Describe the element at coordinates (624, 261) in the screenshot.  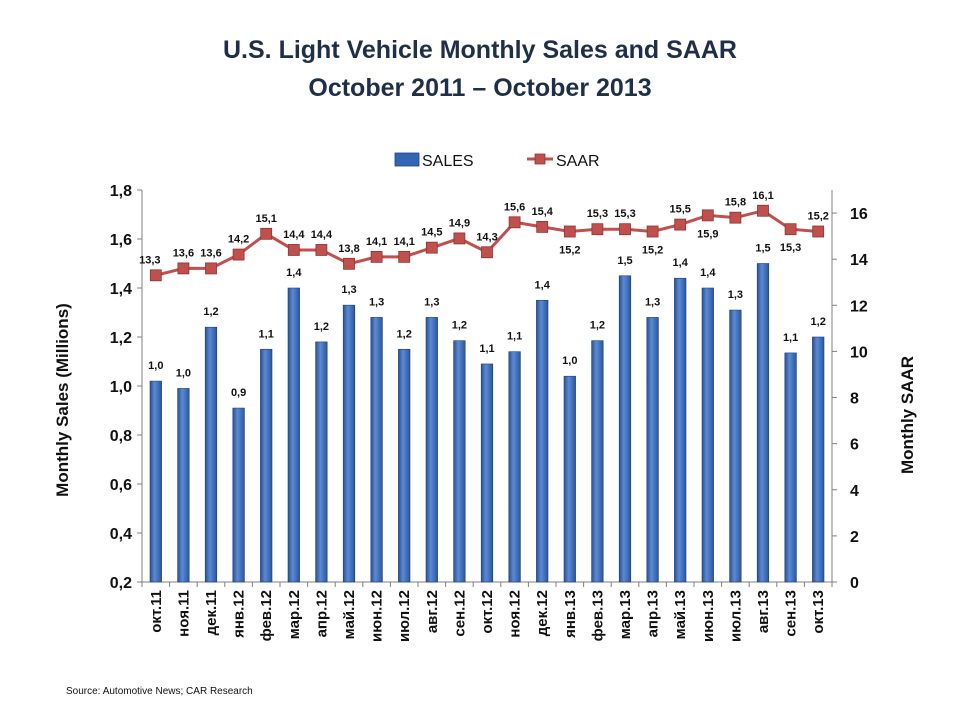
I see `sales-data-label: 1,5` at that location.